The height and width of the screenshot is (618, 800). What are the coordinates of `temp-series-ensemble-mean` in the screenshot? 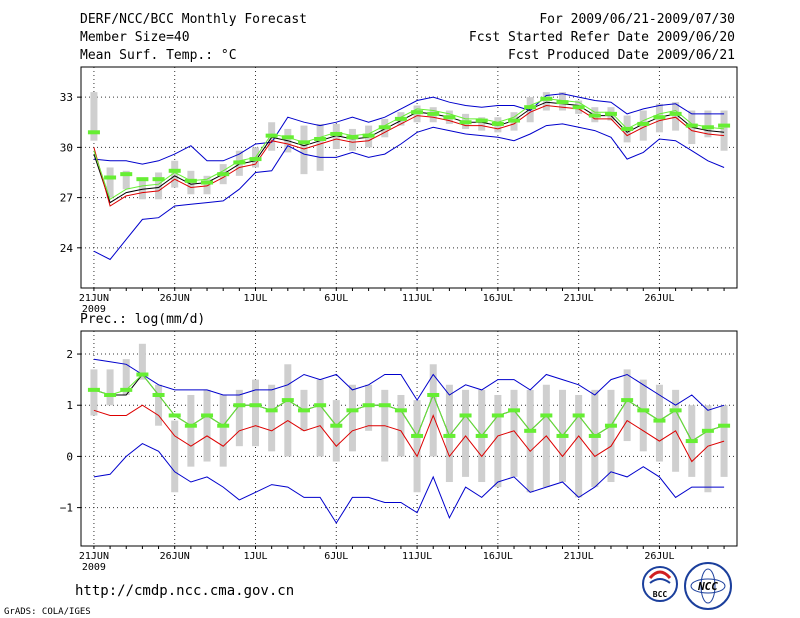 It's located at (409, 152).